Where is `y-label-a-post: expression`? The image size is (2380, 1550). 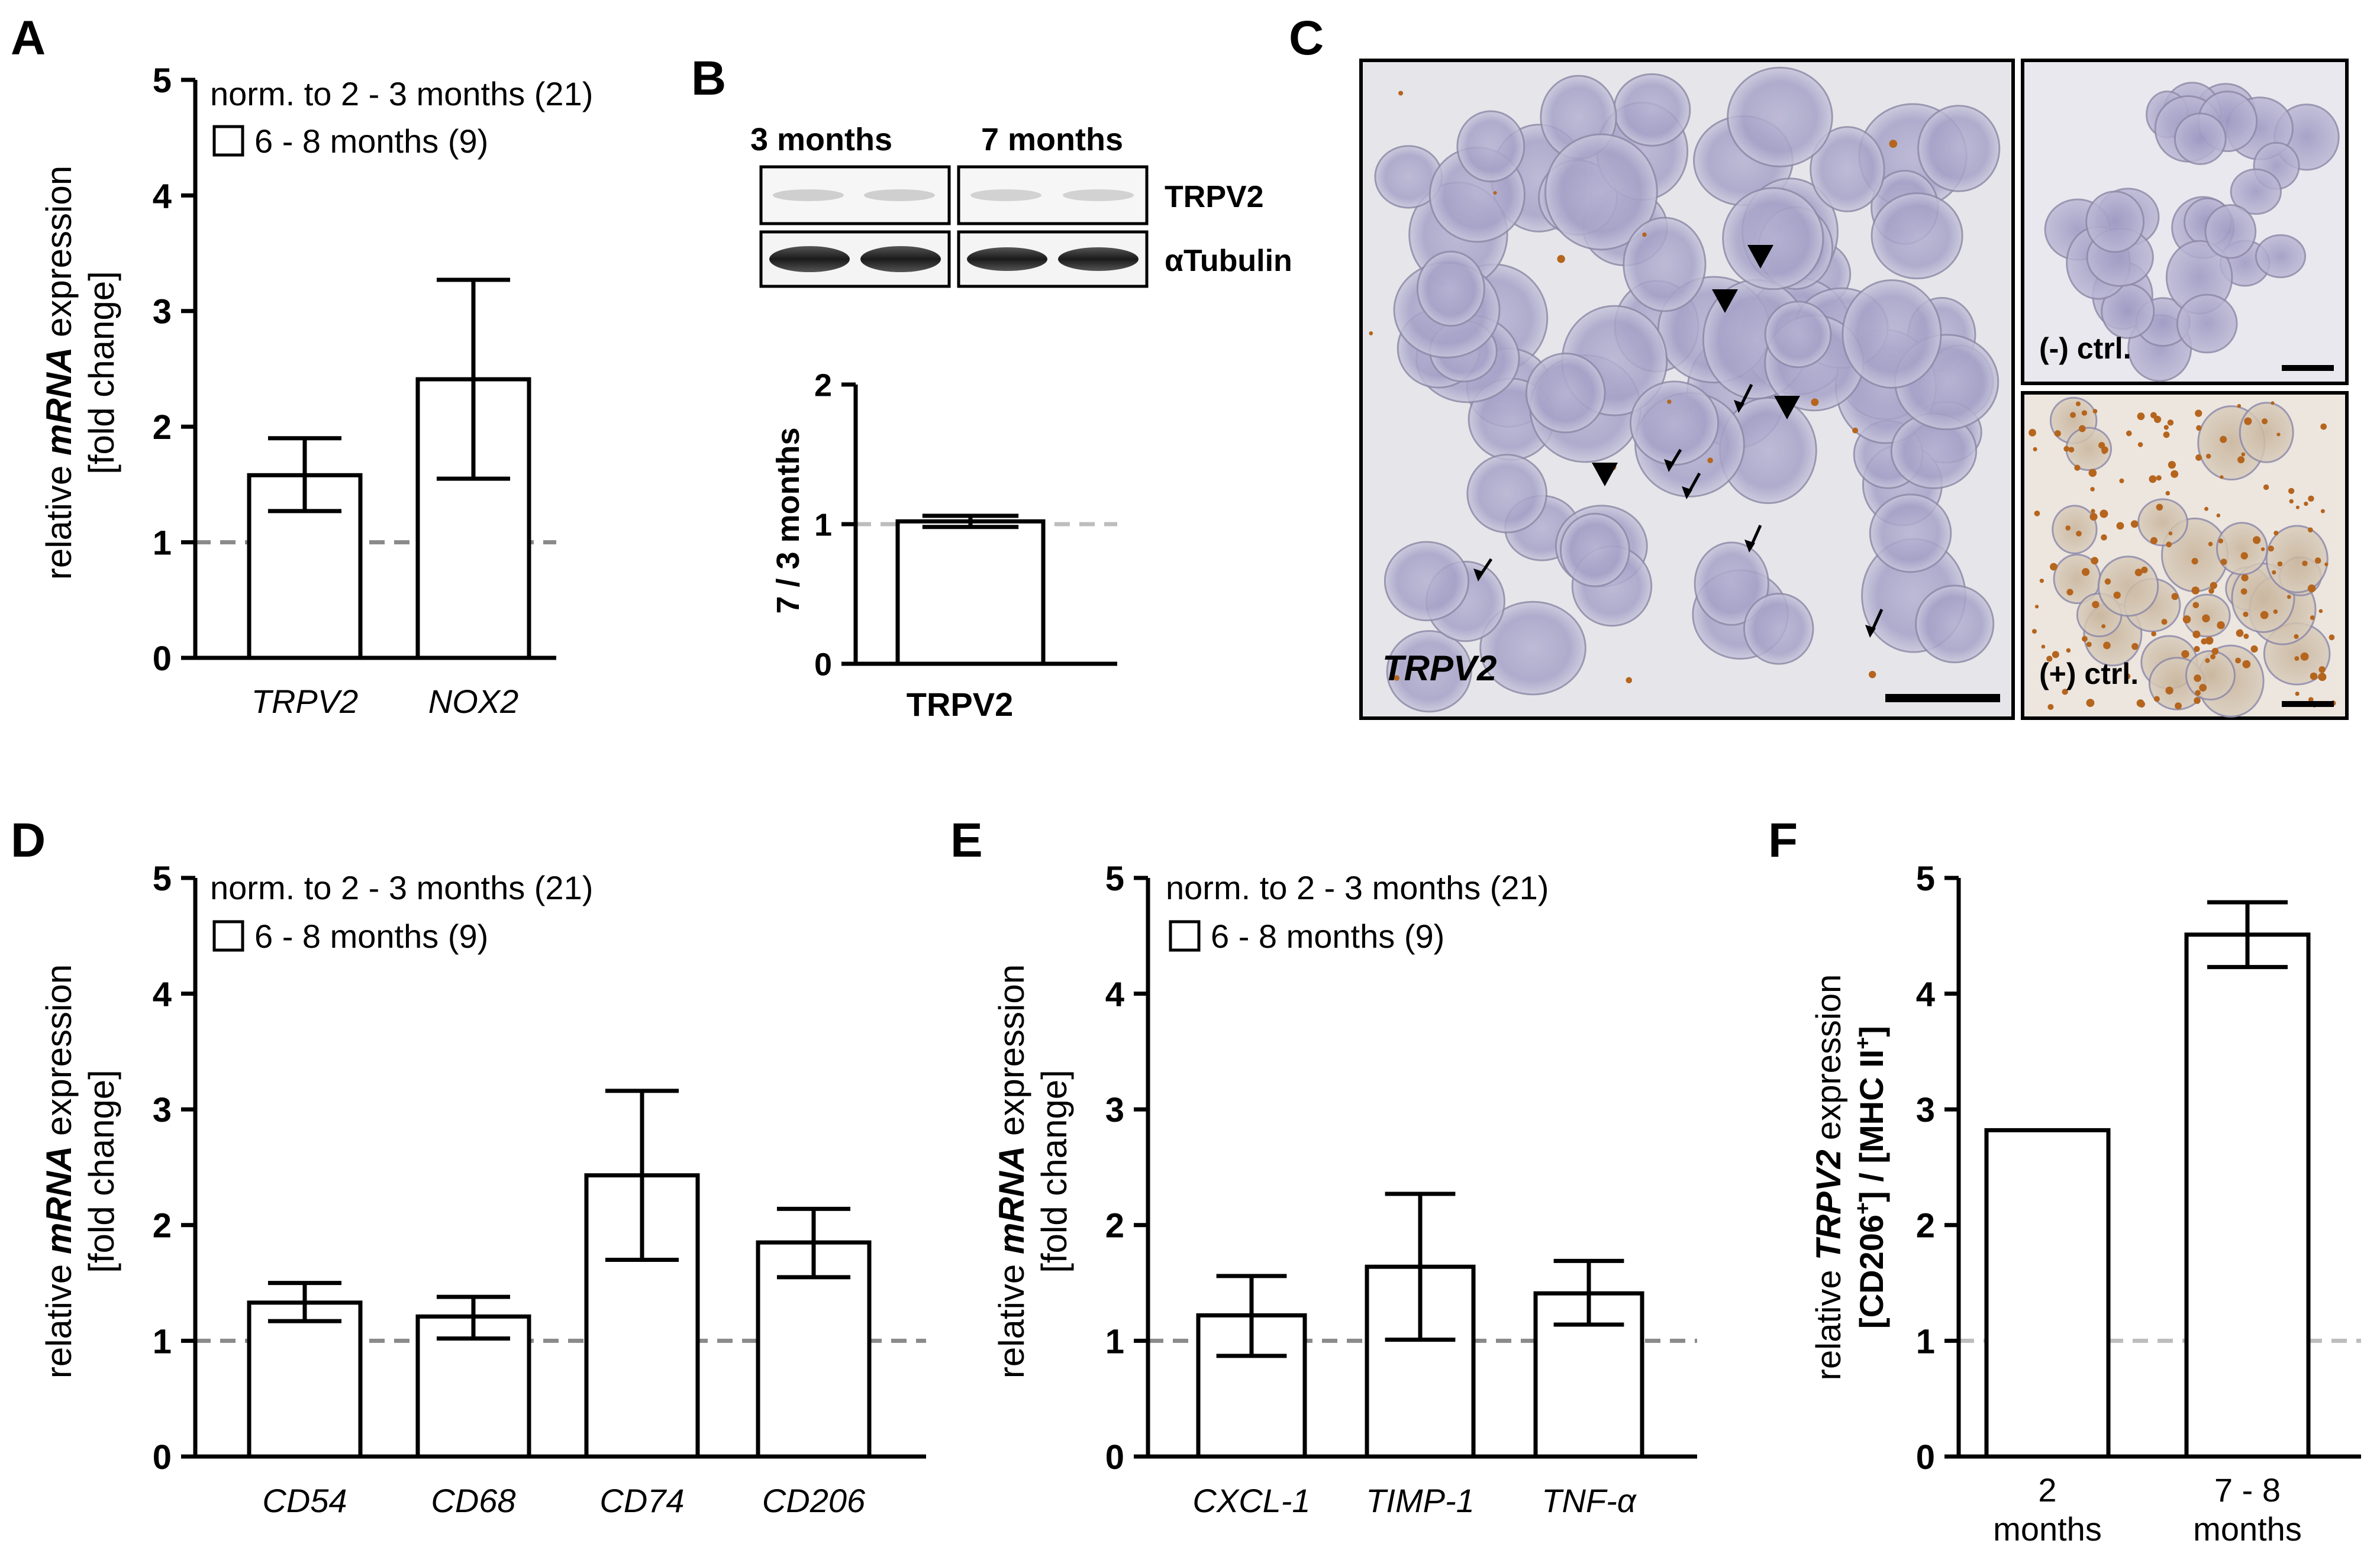
y-label-a-post: expression is located at coordinates (59, 257).